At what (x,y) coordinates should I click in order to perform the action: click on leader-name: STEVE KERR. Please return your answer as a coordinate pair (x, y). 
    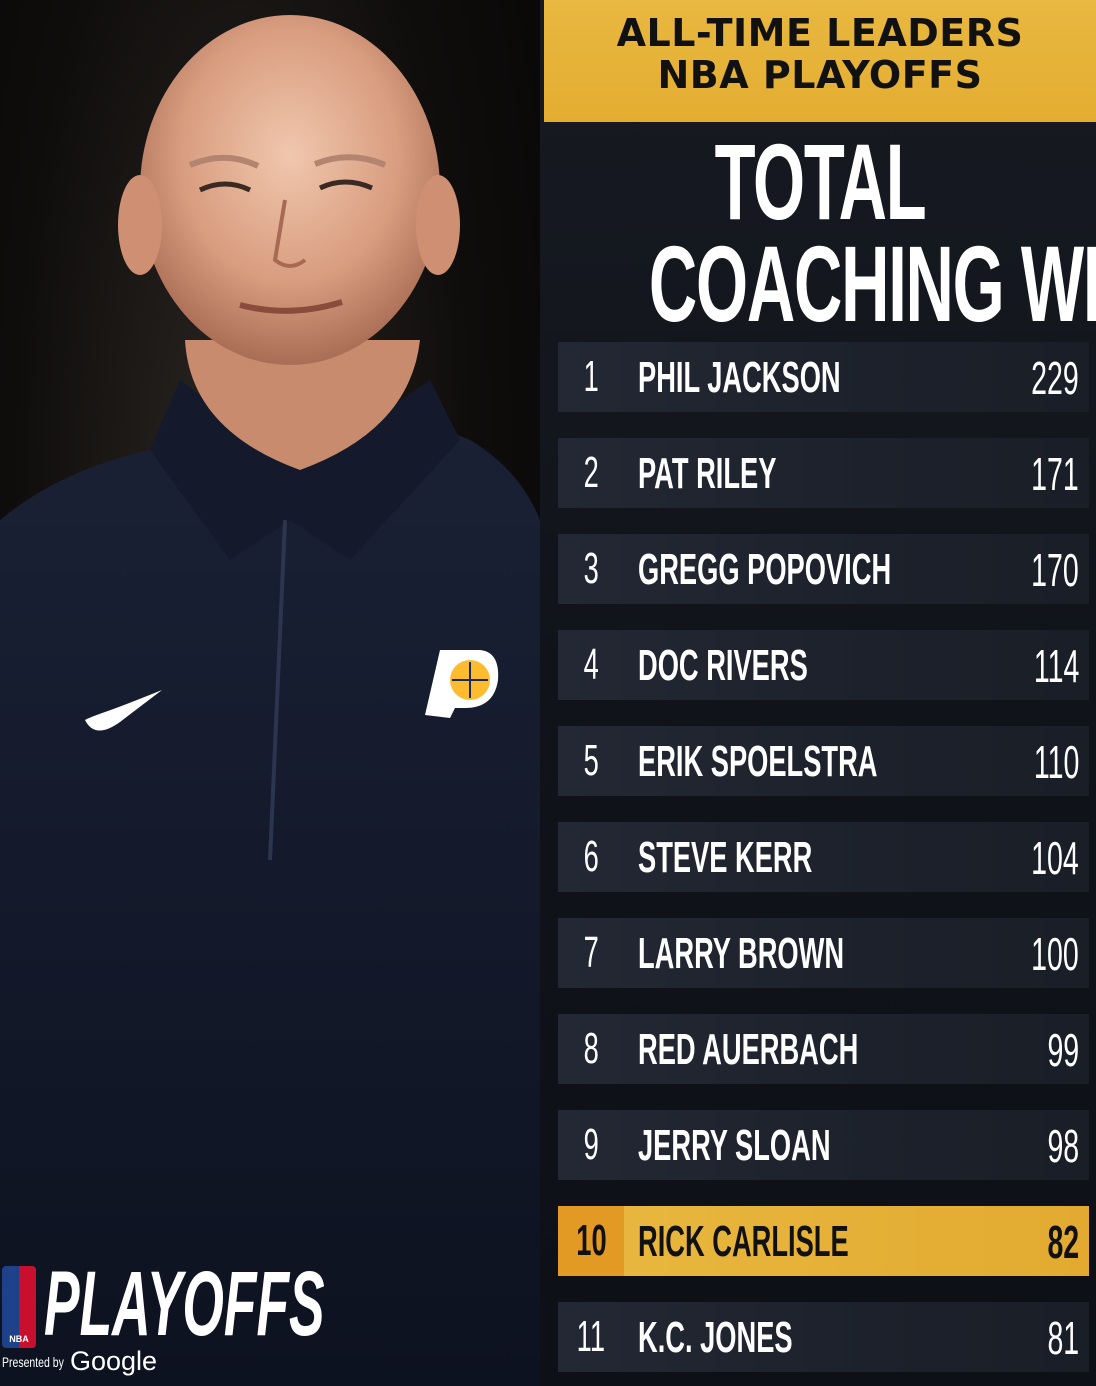
    Looking at the image, I should click on (725, 857).